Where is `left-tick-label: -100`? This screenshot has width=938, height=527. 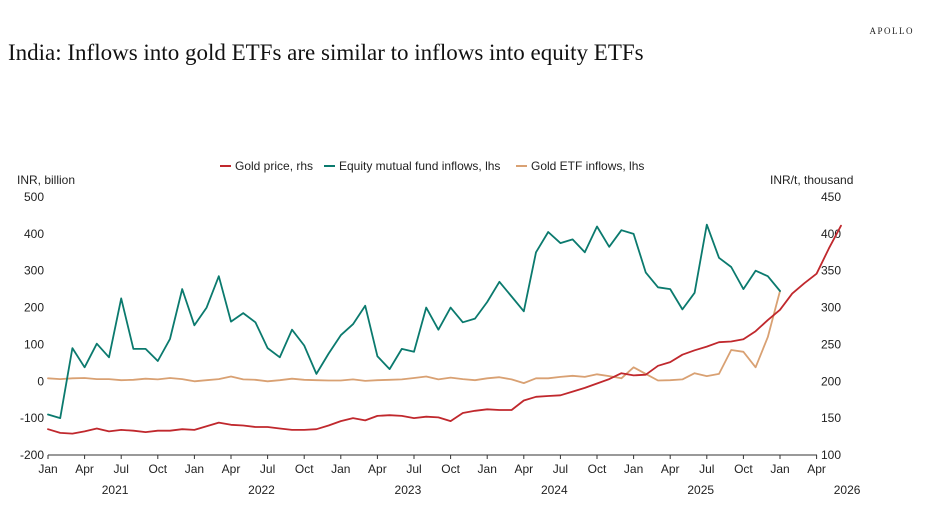 left-tick-label: -100 is located at coordinates (32, 418).